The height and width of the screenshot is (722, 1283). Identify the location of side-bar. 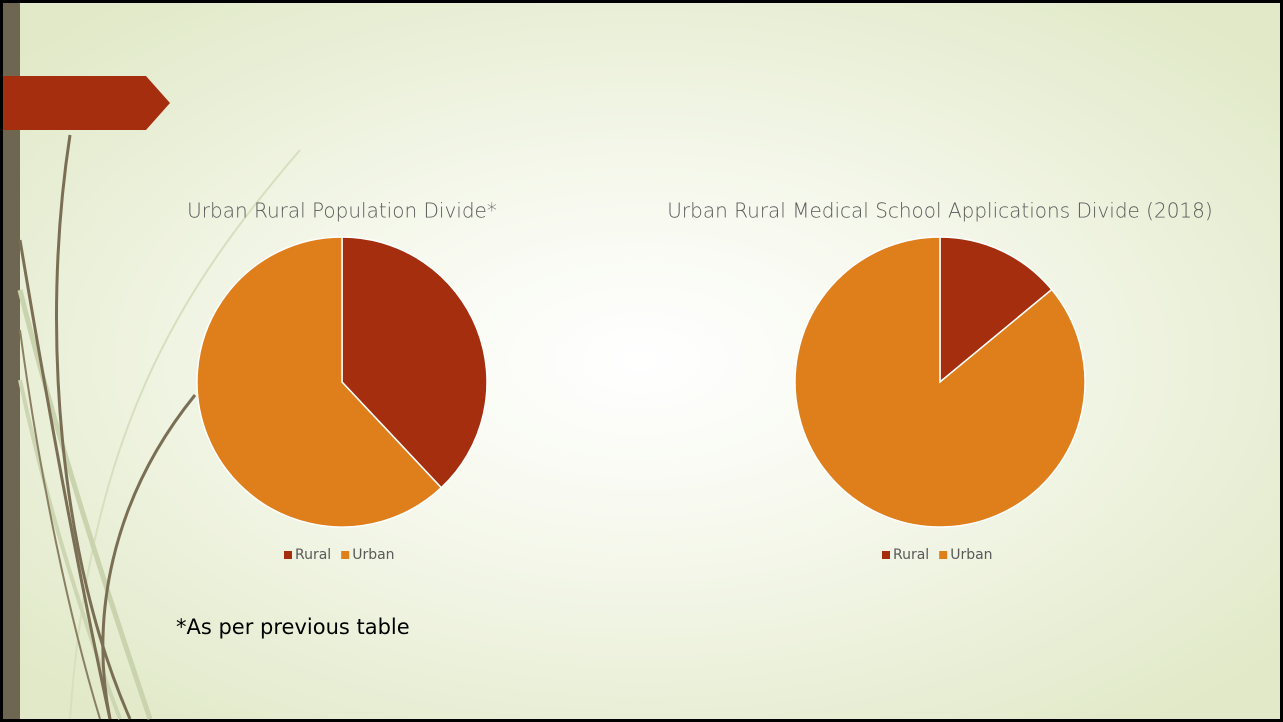
(11, 361).